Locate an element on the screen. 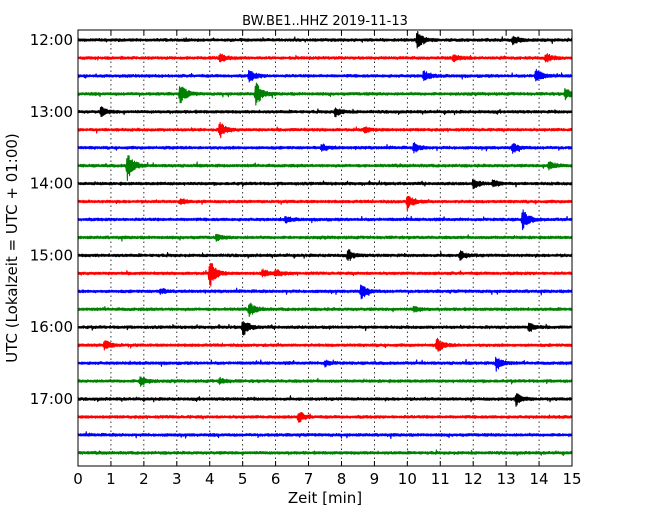 This screenshot has width=650, height=520. x-tick-label: 8 is located at coordinates (342, 479).